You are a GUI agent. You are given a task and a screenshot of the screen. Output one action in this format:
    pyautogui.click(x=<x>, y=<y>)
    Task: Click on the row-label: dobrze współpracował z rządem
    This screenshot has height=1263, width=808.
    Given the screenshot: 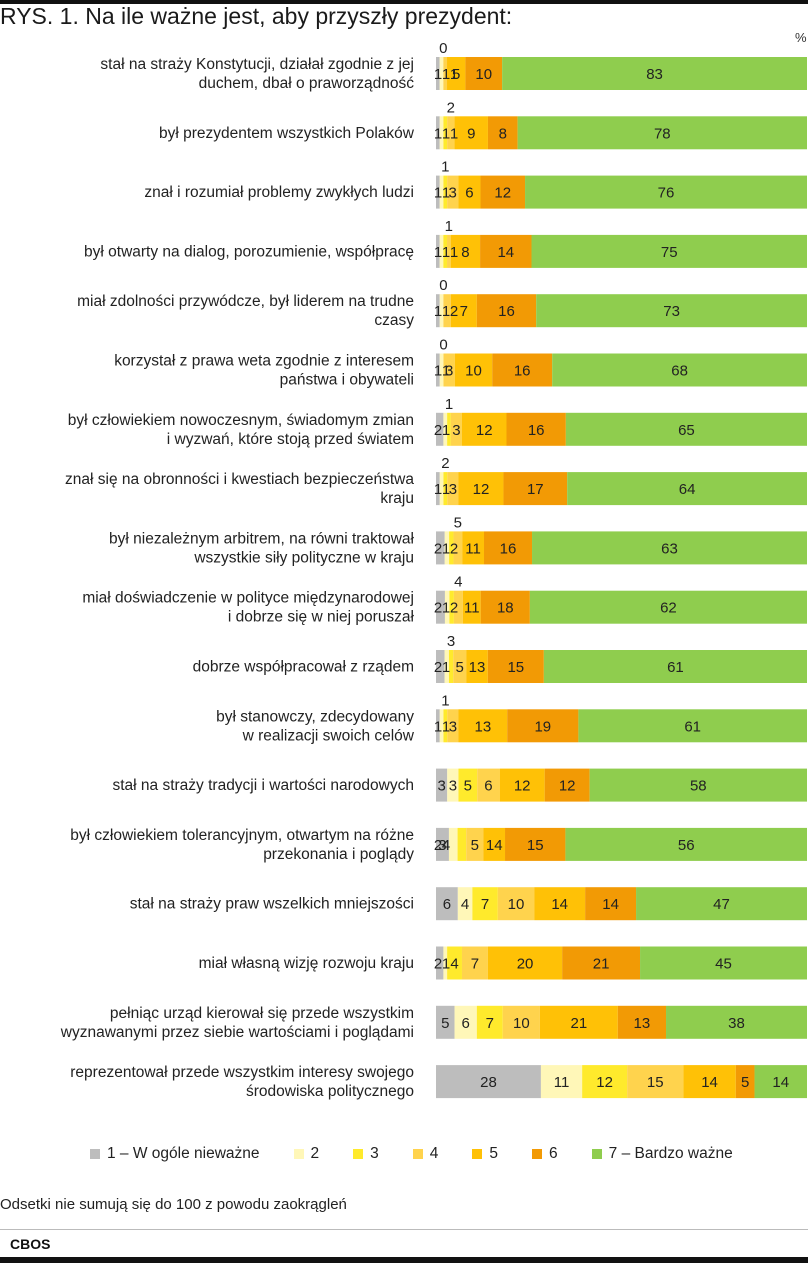 What is the action you would take?
    pyautogui.click(x=303, y=667)
    